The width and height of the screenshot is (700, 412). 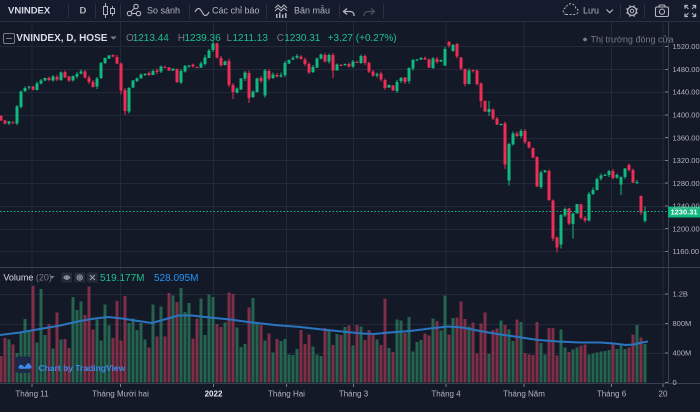 What do you see at coordinates (251, 38) in the screenshot?
I see `svg-text: 1211.13` at bounding box center [251, 38].